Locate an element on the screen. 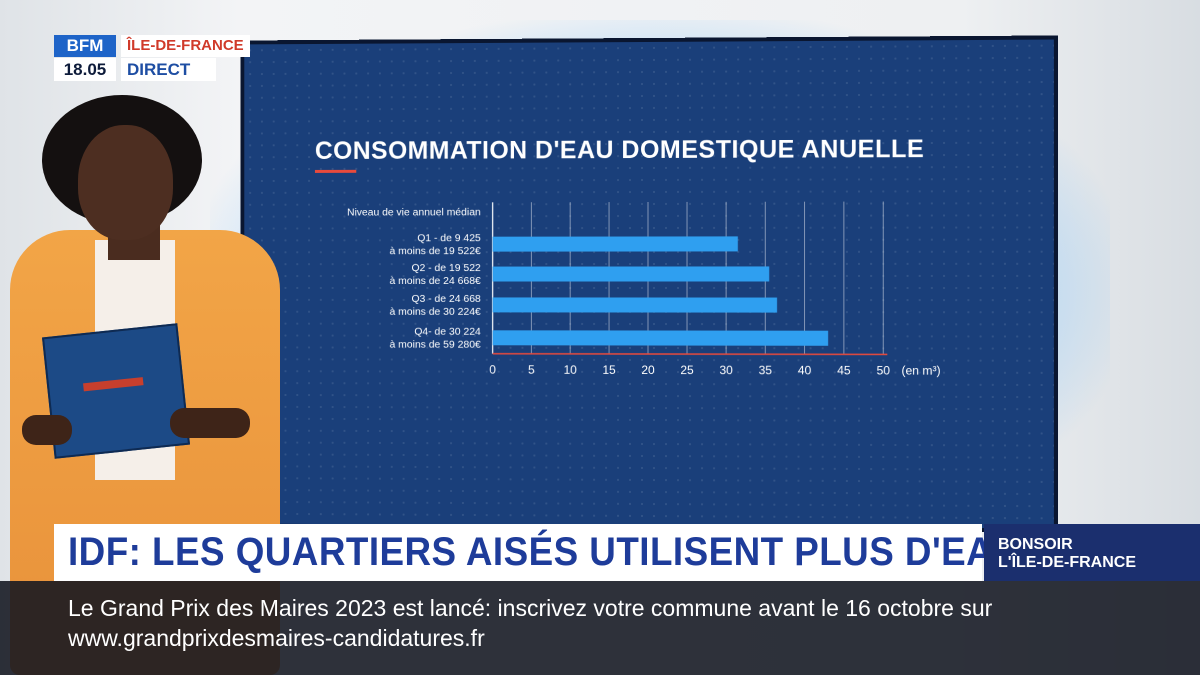 The image size is (1200, 675). tablet-logo is located at coordinates (113, 384).